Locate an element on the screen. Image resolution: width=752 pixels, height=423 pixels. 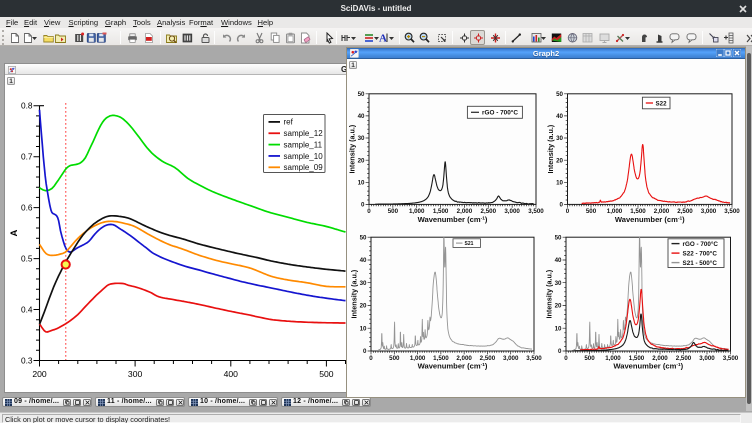
svg-text: A is located at coordinates (383, 39).